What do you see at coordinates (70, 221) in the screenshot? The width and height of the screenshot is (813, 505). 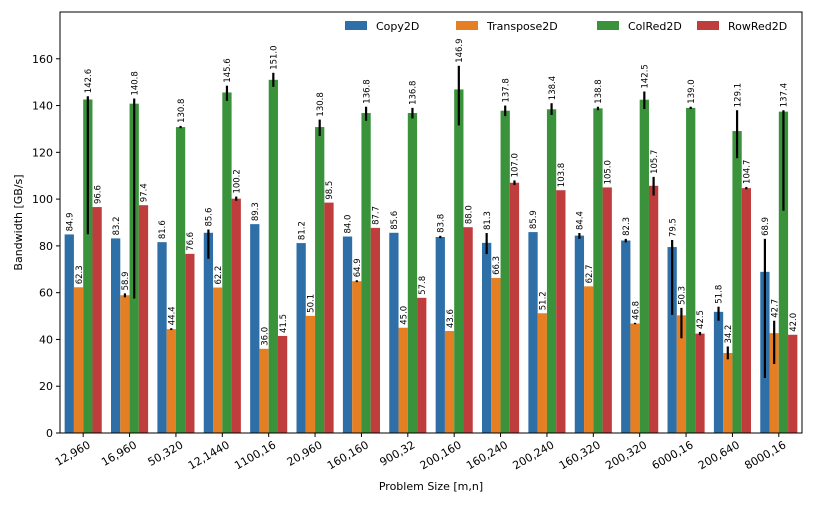 I see `bar-value-label: 84.9` at bounding box center [70, 221].